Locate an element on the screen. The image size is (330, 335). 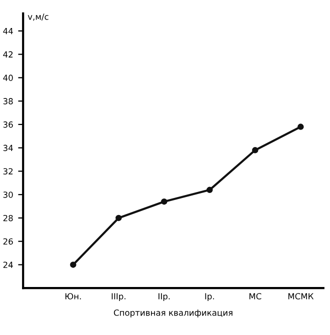
y-tick-label: 26 is located at coordinates (8, 241).